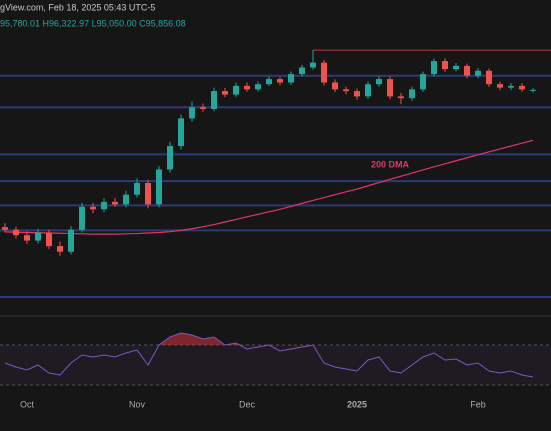 The image size is (551, 431). What do you see at coordinates (247, 404) in the screenshot?
I see `x-tick-label: Dec` at bounding box center [247, 404].